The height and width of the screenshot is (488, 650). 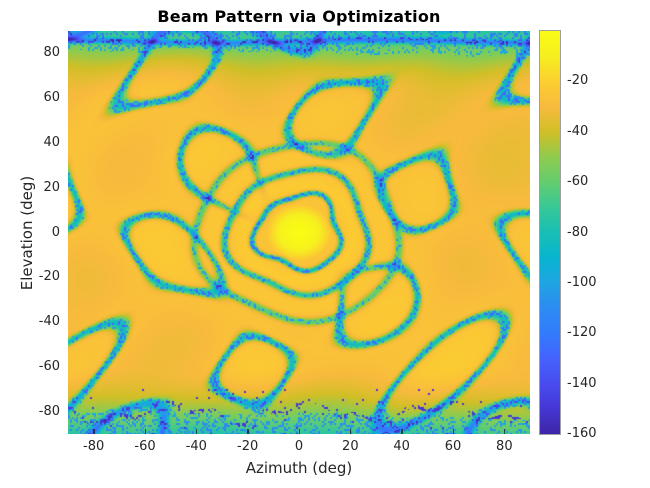 What do you see at coordinates (51, 98) in the screenshot?
I see `y-tick-label: 60` at bounding box center [51, 98].